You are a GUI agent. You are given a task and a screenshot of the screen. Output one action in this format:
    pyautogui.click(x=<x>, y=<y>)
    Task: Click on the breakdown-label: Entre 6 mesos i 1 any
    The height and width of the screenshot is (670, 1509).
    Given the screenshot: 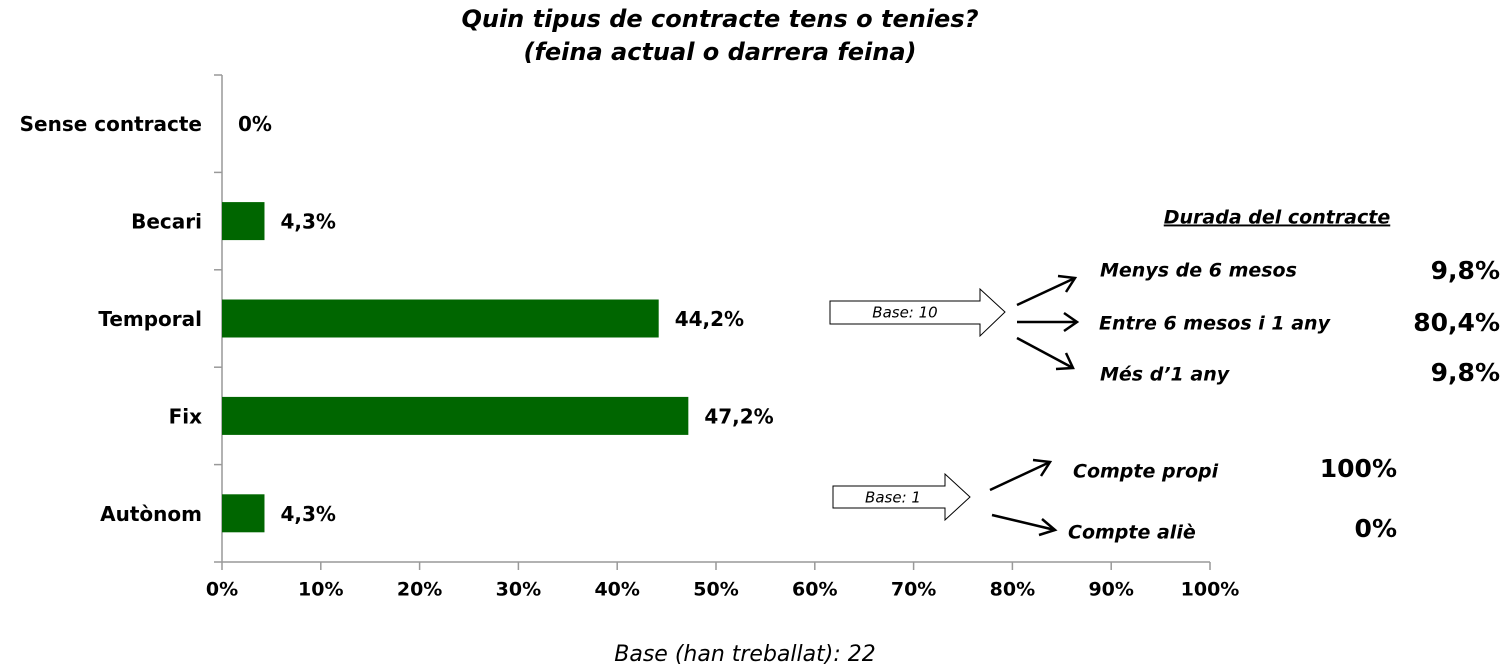 What is the action you would take?
    pyautogui.click(x=1215, y=324)
    